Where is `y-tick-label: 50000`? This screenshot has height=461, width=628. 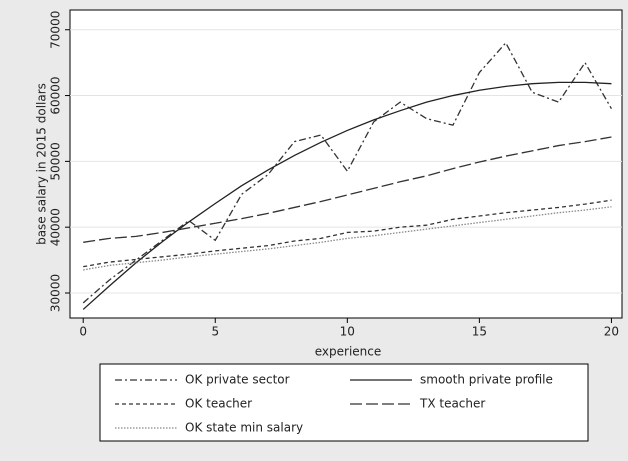
y-tick-label: 50000 is located at coordinates (56, 161).